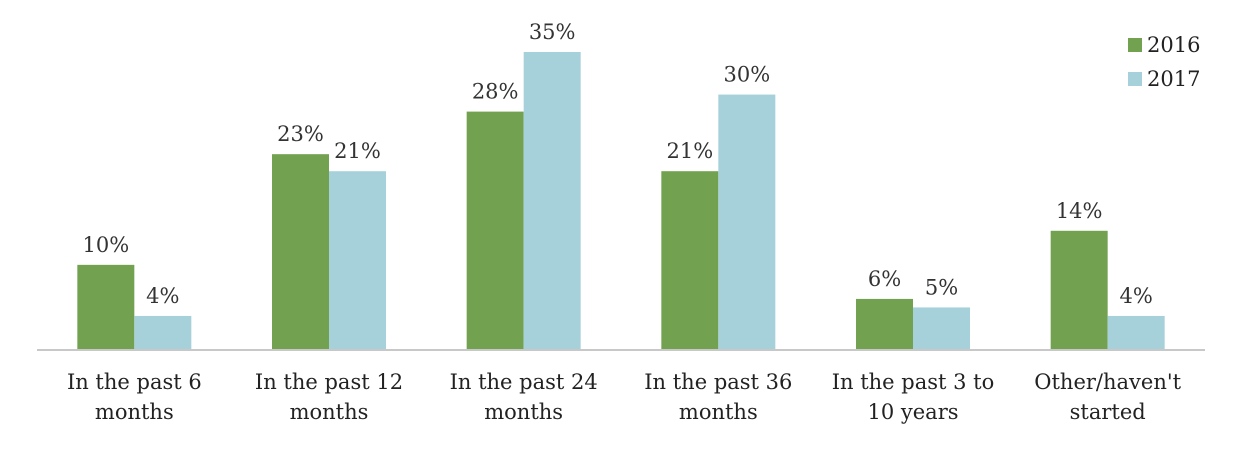 Image resolution: width=1240 pixels, height=449 pixels. Describe the element at coordinates (941, 287) in the screenshot. I see `value-label-2017-4: 5%` at that location.